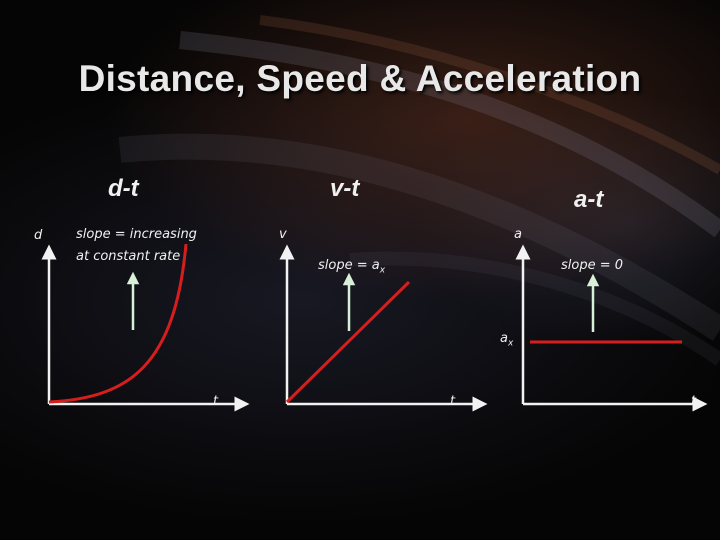 This screenshot has height=540, width=720. Describe the element at coordinates (589, 199) in the screenshot. I see `at-heading: a-t` at that location.